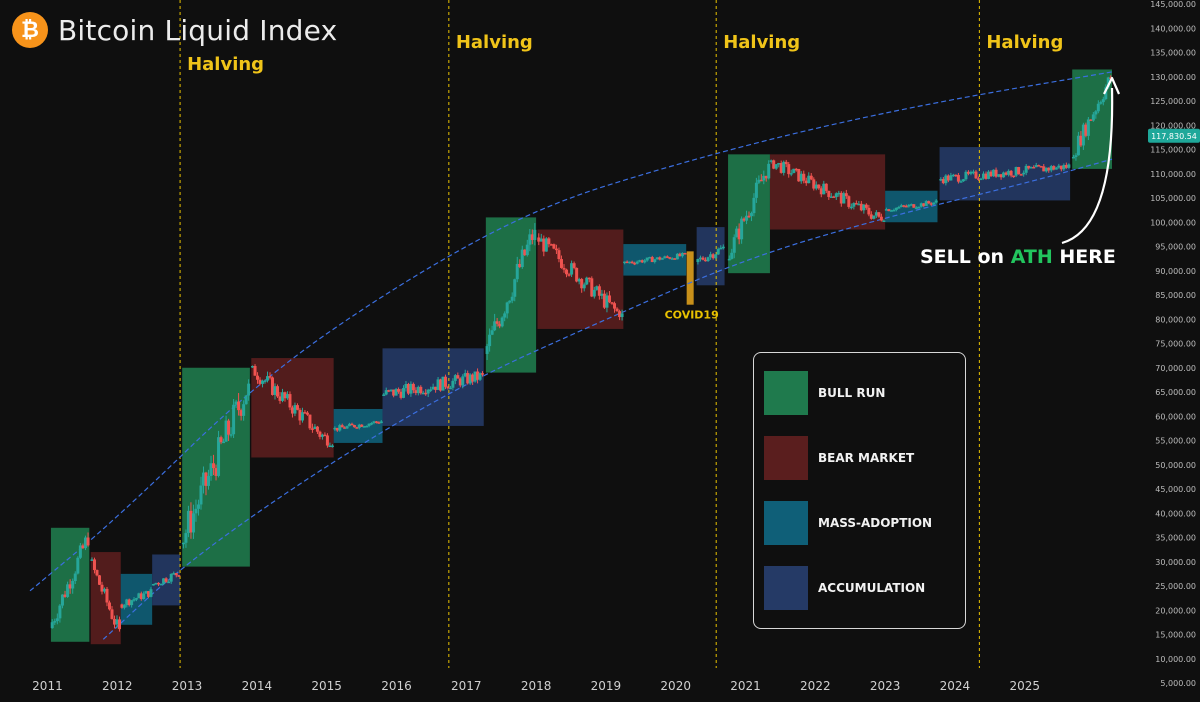 Image resolution: width=1200 pixels, height=702 pixels. What do you see at coordinates (1175, 368) in the screenshot?
I see `y-tick-label: 70,000.00` at bounding box center [1175, 368].